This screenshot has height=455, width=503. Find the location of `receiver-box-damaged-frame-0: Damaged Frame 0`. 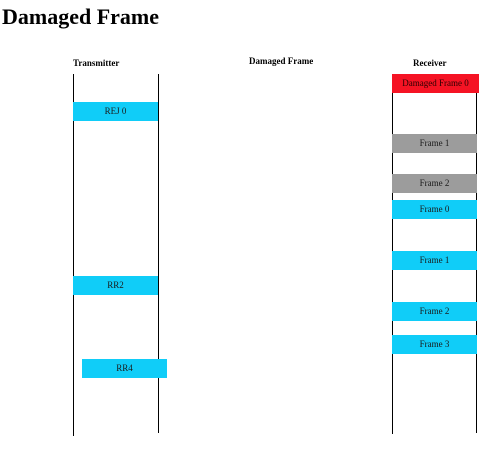

receiver-box-damaged-frame-0: Damaged Frame 0 is located at coordinates (435, 83).